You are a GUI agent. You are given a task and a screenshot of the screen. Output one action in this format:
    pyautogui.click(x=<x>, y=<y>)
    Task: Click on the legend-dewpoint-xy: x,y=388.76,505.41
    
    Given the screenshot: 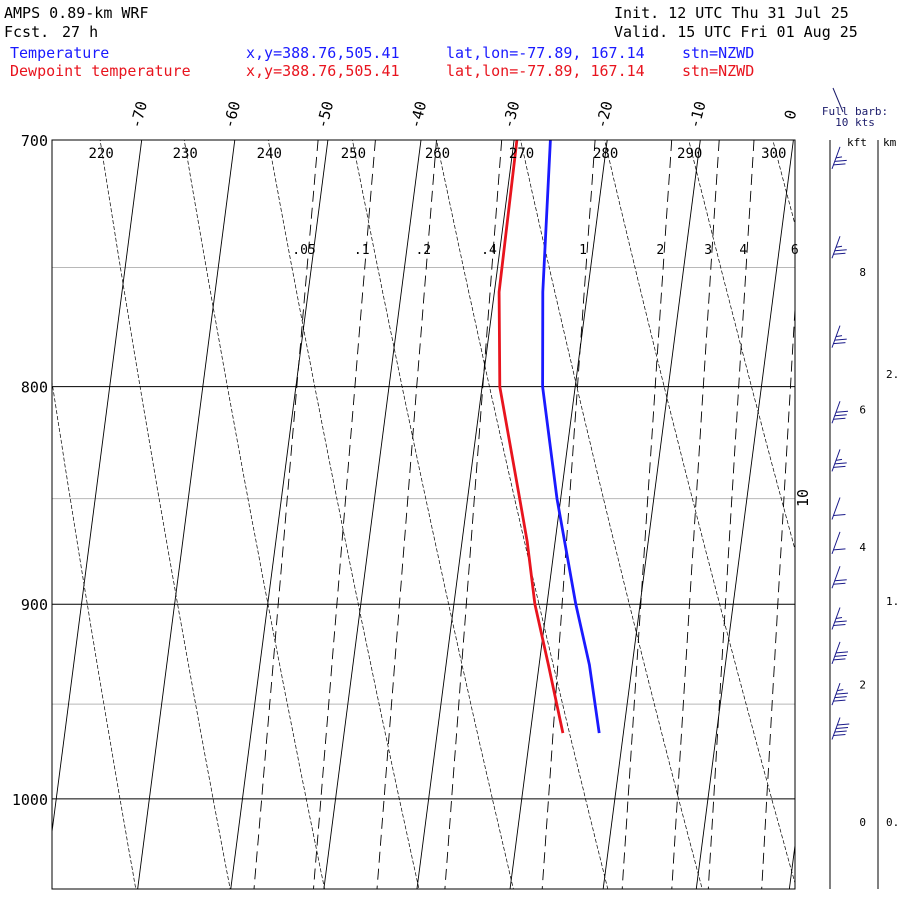 What is the action you would take?
    pyautogui.click(x=323, y=71)
    